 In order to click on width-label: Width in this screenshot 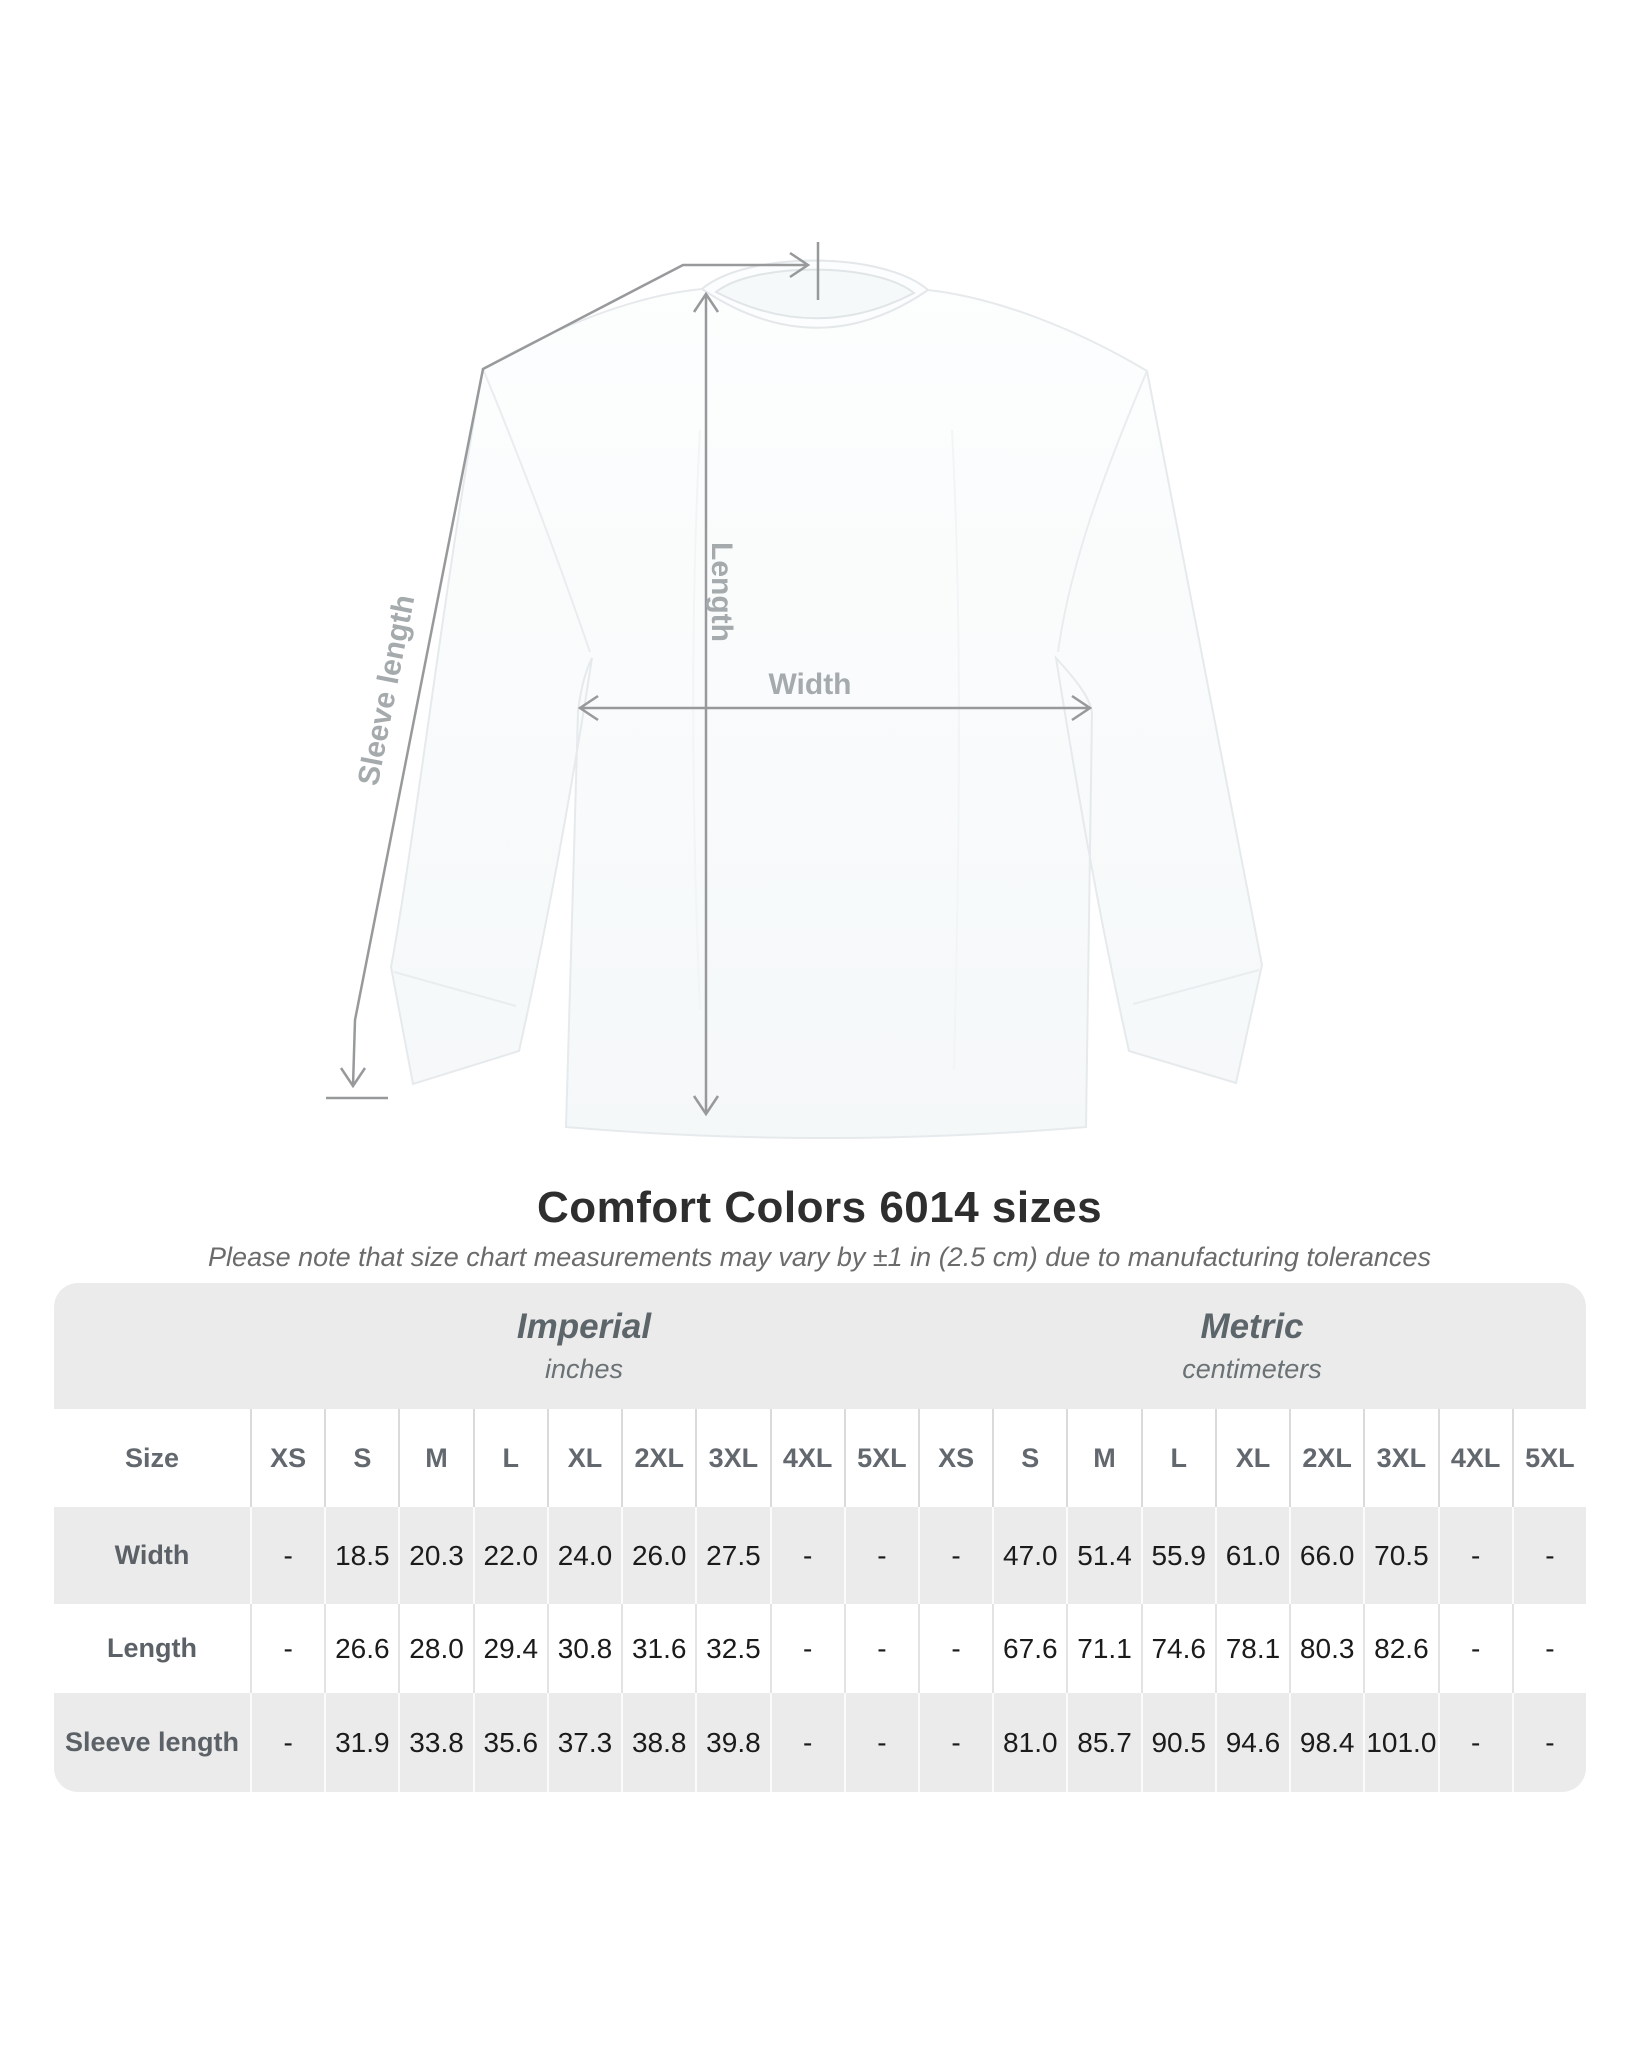, I will do `click(809, 684)`.